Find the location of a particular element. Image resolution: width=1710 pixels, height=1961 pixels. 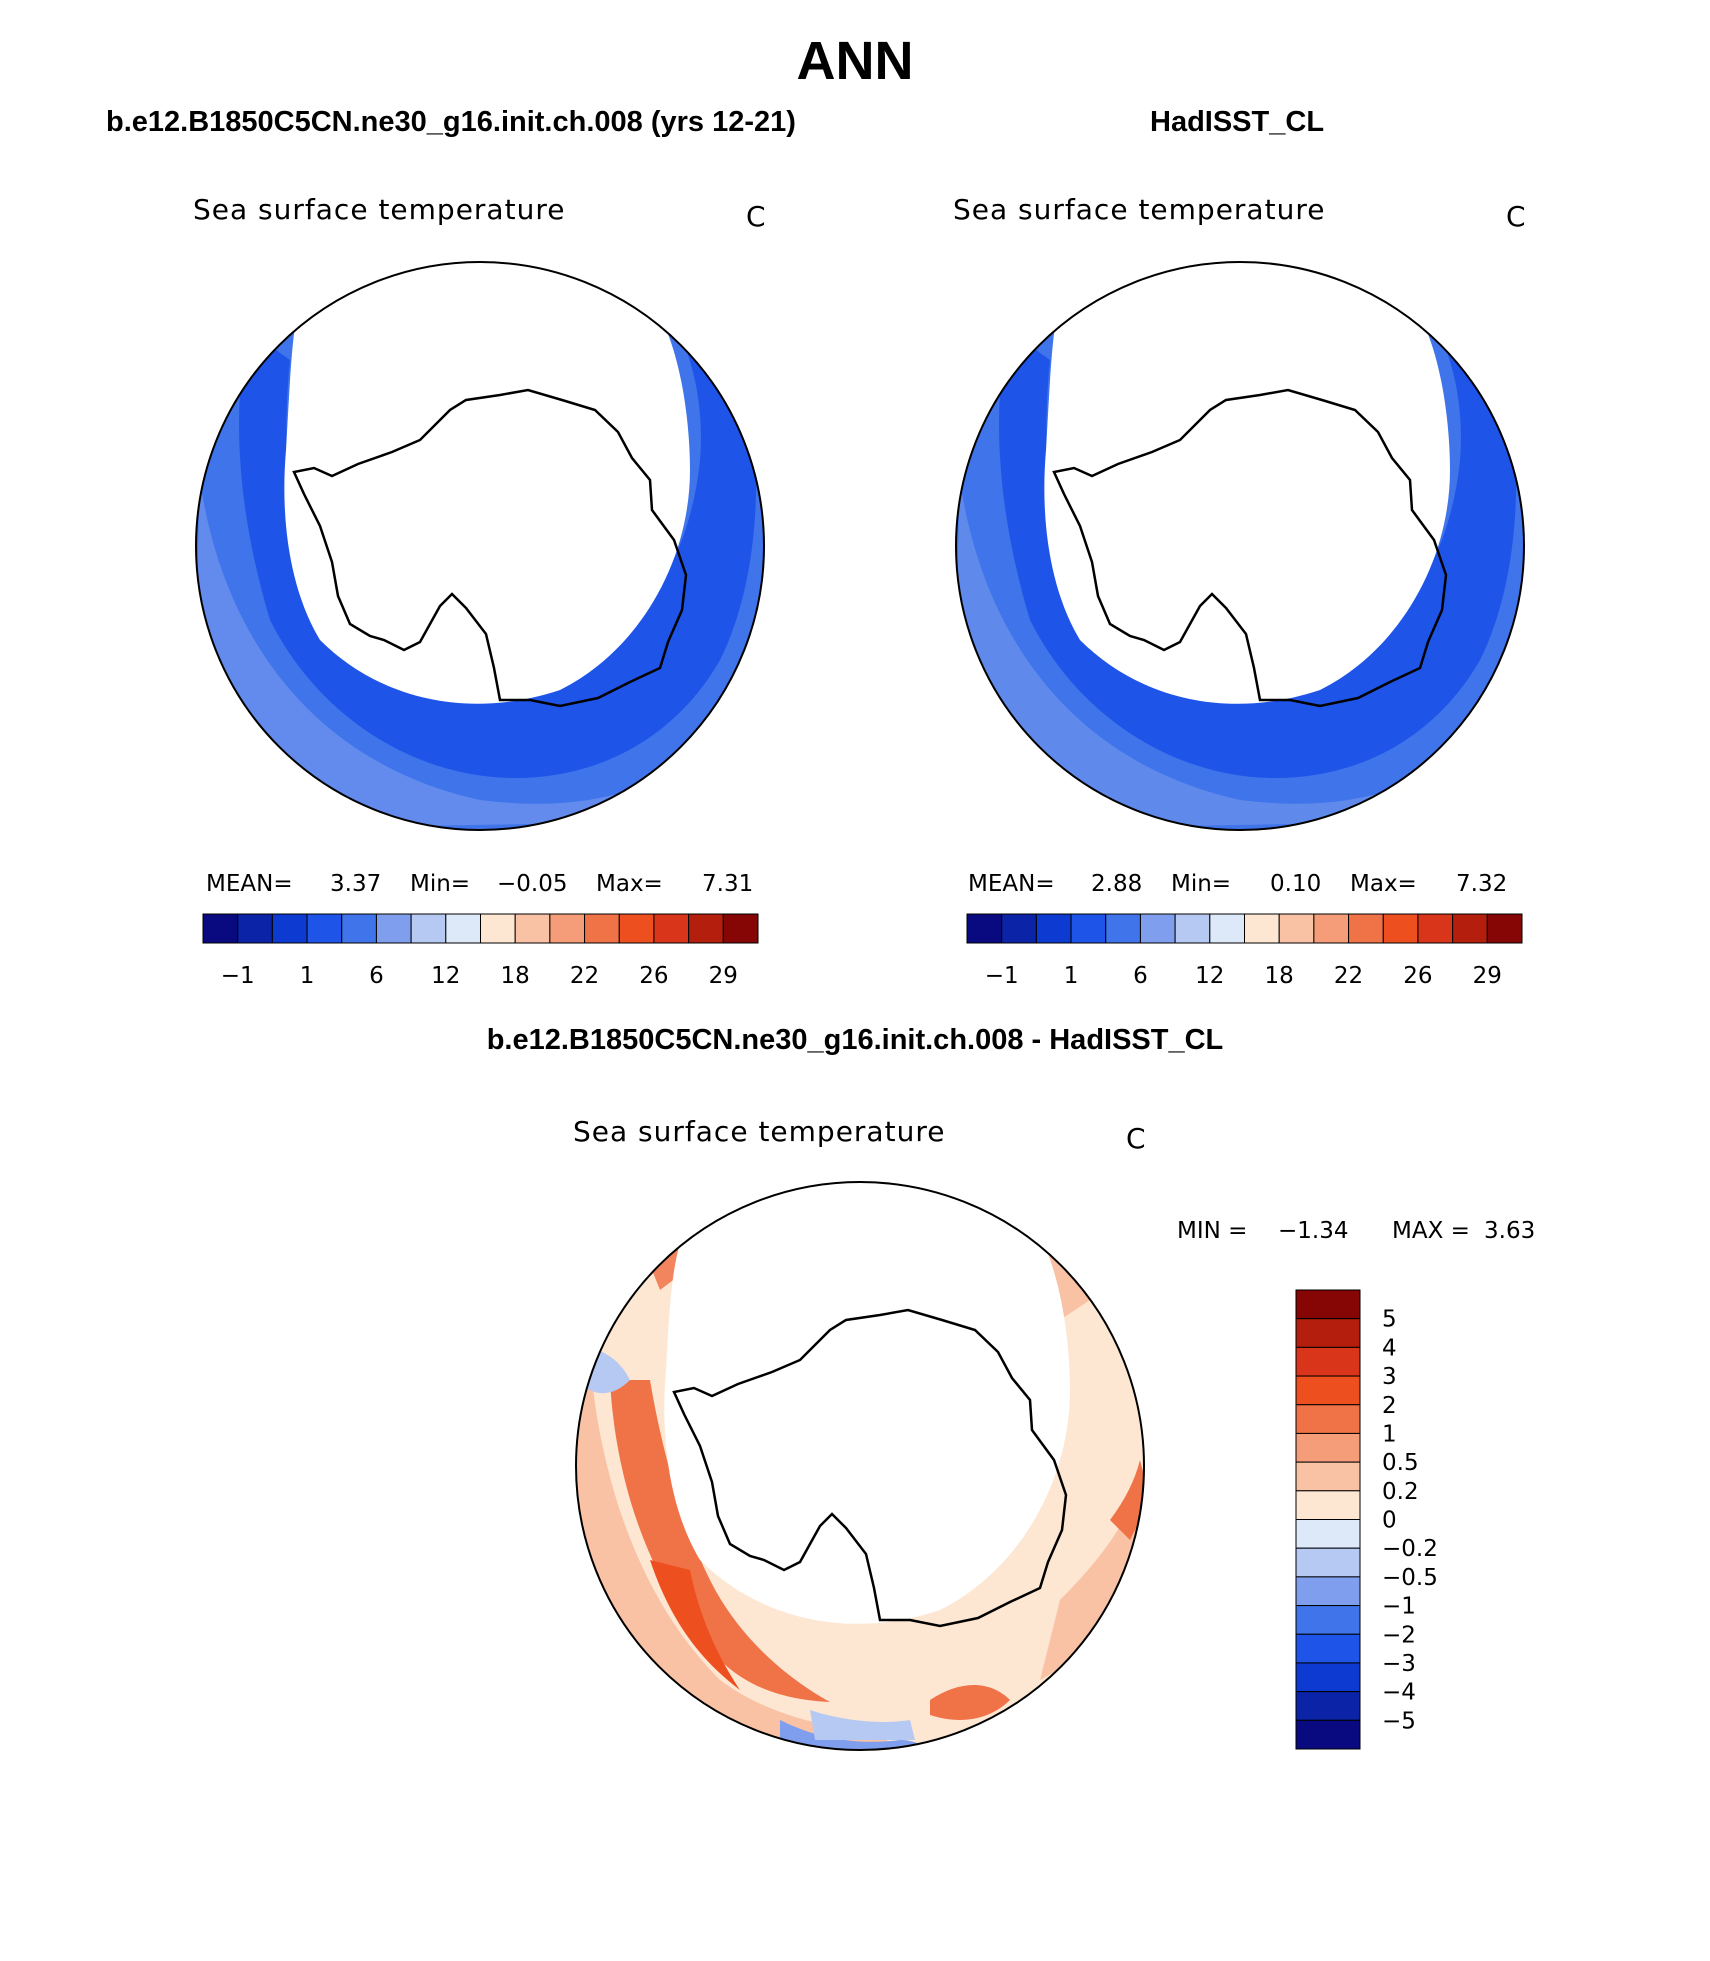

obs-colorbar-tick-label: 29 is located at coordinates (1487, 976).